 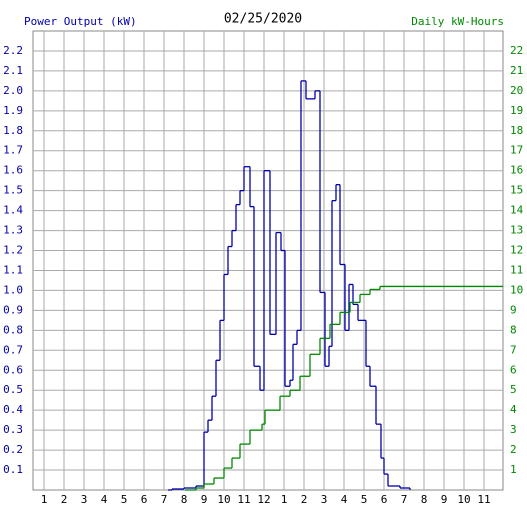 What do you see at coordinates (263, 19) in the screenshot?
I see `chart-title: 02/25/2020` at bounding box center [263, 19].